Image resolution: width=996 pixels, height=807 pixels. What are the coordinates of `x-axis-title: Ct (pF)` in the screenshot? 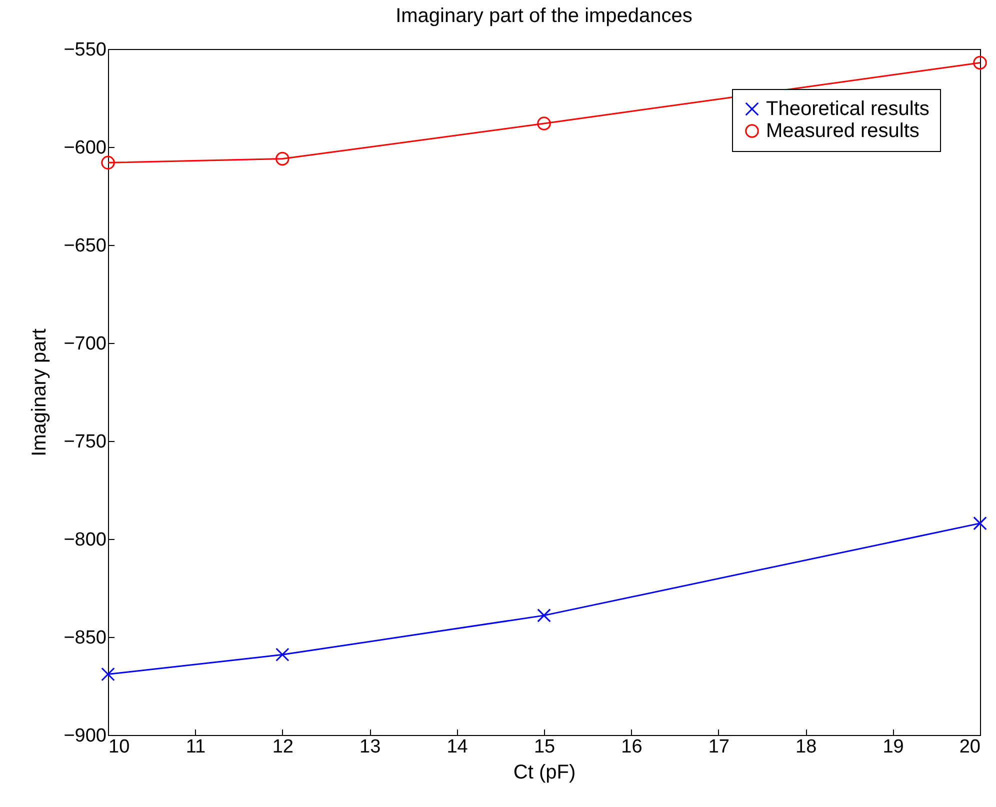 It's located at (544, 773).